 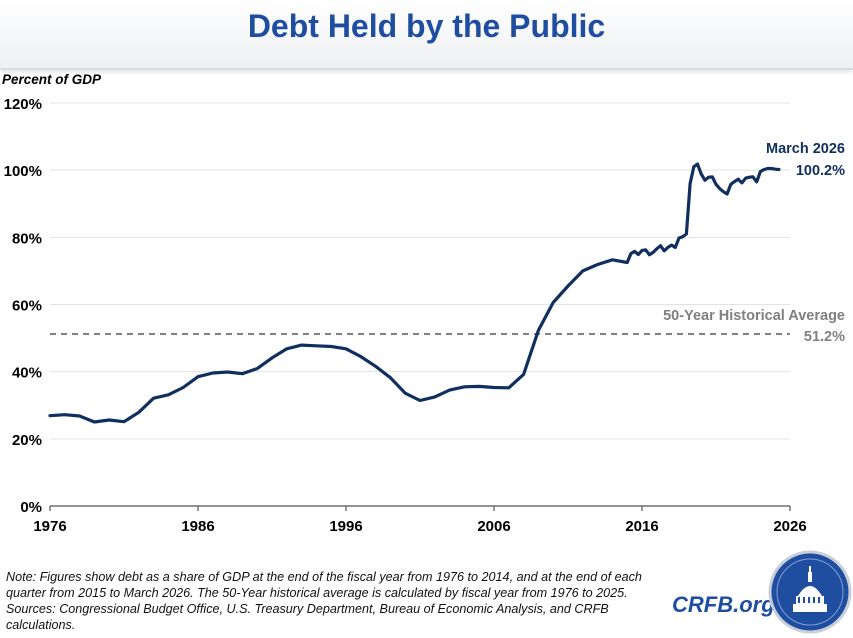 What do you see at coordinates (447, 326) in the screenshot?
I see `historical-average: 50-Year Historical Average 51.2%` at bounding box center [447, 326].